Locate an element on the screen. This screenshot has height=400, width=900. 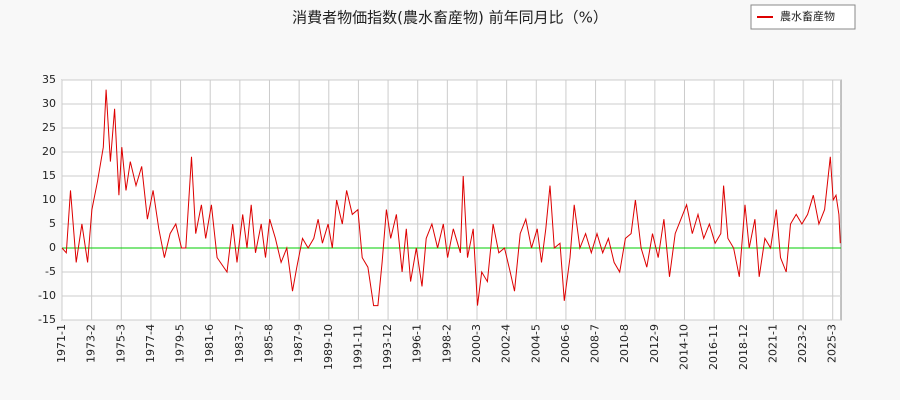
y-tick-label: 15 is located at coordinates (49, 175).